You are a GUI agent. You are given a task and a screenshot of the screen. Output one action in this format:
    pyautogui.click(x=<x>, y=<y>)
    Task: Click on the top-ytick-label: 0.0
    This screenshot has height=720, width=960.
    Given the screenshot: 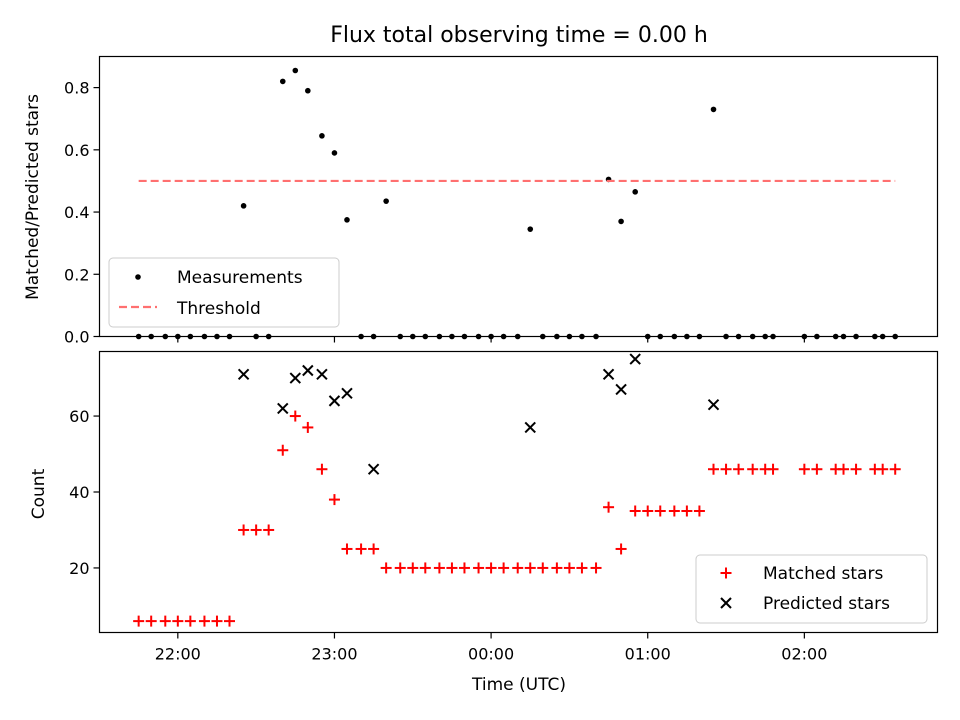 What is the action you would take?
    pyautogui.click(x=76, y=337)
    